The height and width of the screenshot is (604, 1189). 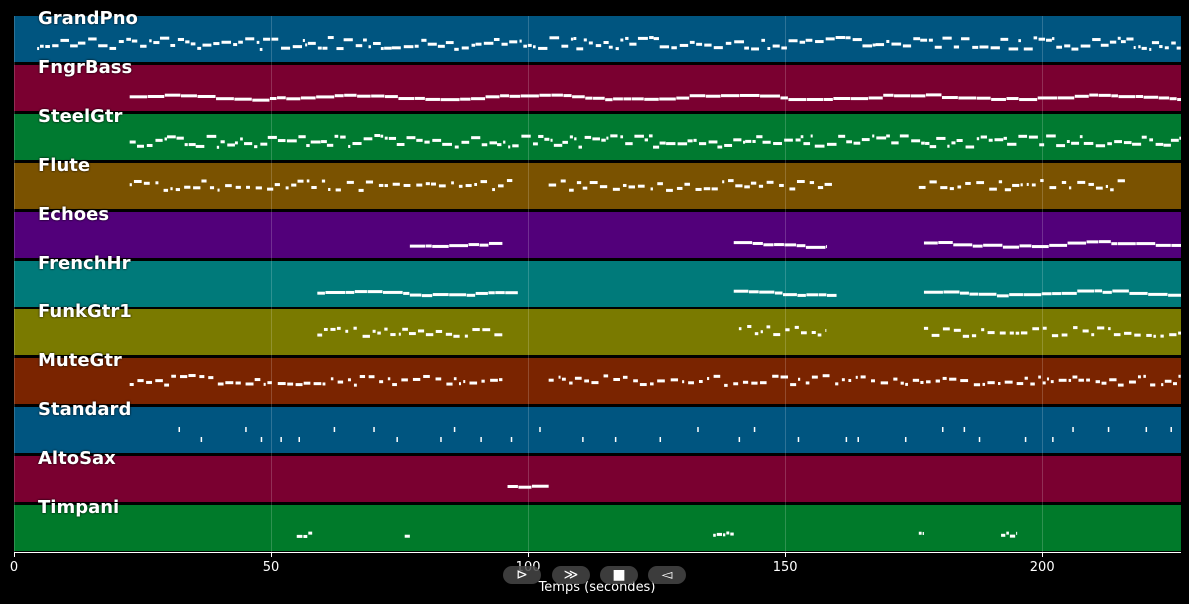 What do you see at coordinates (785, 567) in the screenshot?
I see `x-tick-label: 150` at bounding box center [785, 567].